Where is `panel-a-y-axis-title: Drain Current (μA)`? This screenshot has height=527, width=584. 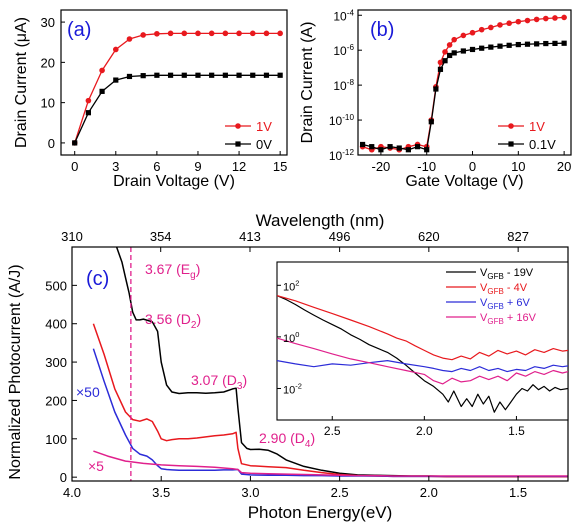
panel-a-y-axis-title: Drain Current (μA) is located at coordinates (21, 82).